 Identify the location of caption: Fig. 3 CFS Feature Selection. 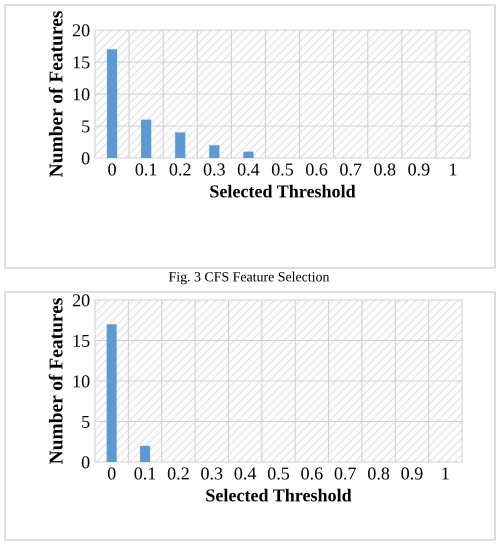
(249, 278).